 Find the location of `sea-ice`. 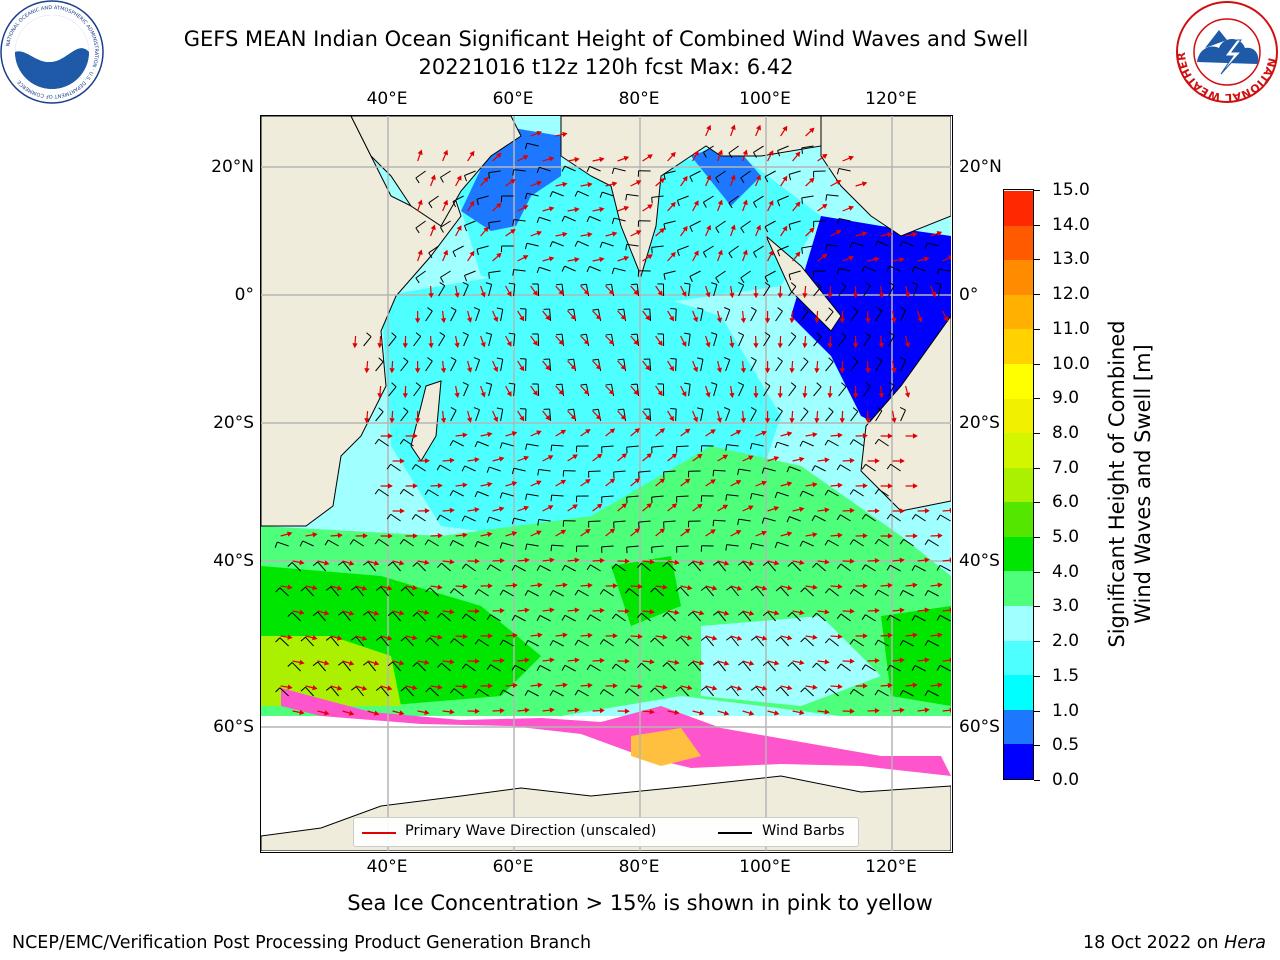

sea-ice is located at coordinates (616, 732).